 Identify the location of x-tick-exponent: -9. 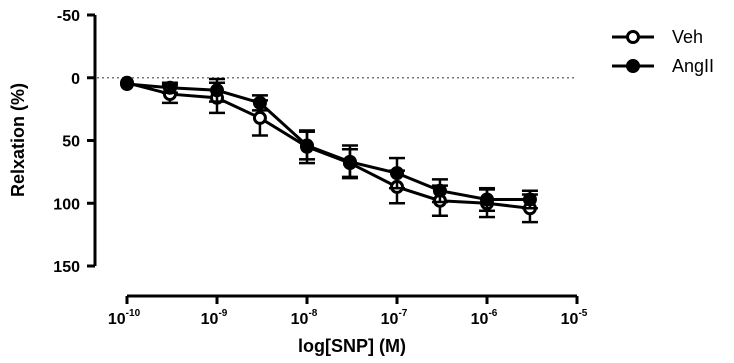
(222, 313).